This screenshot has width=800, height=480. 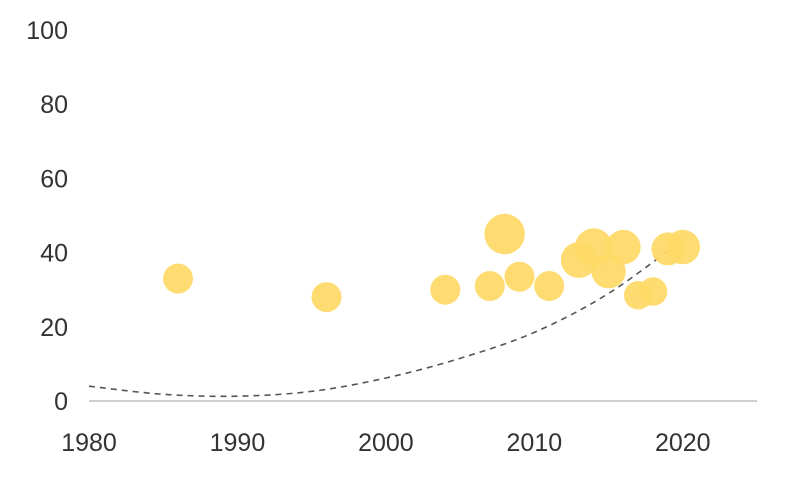 I want to click on x-tick-label: 2000, so click(x=386, y=443).